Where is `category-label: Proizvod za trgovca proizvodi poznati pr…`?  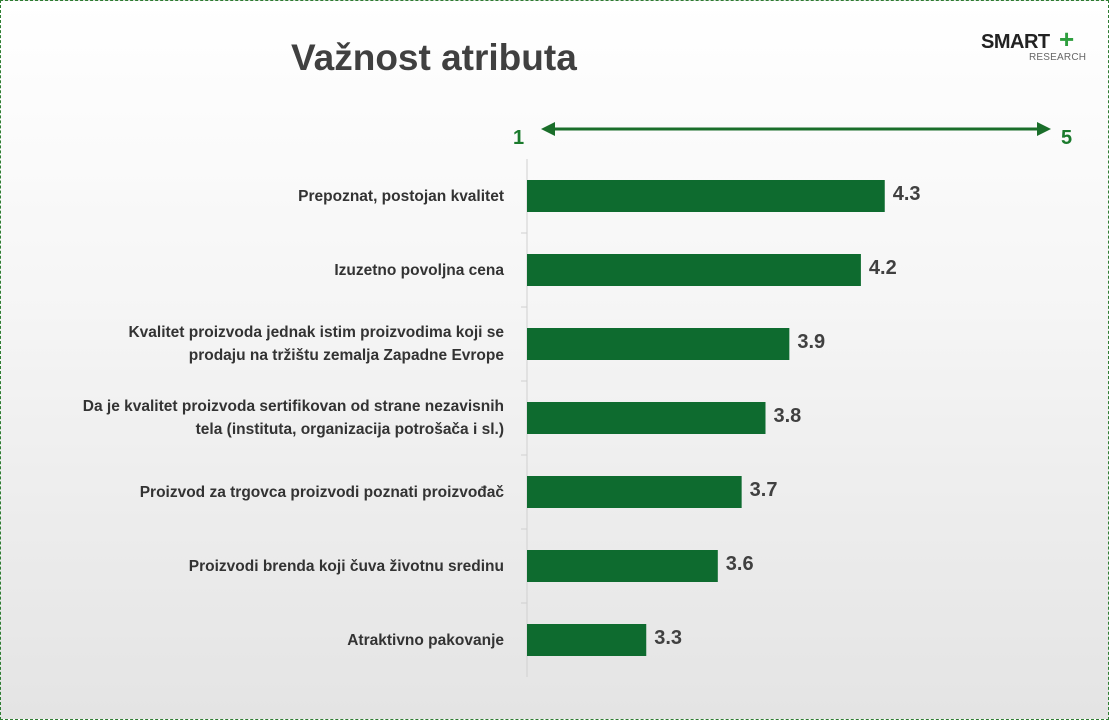
category-label: Proizvod za trgovca proizvodi poznati pr… is located at coordinates (254, 492).